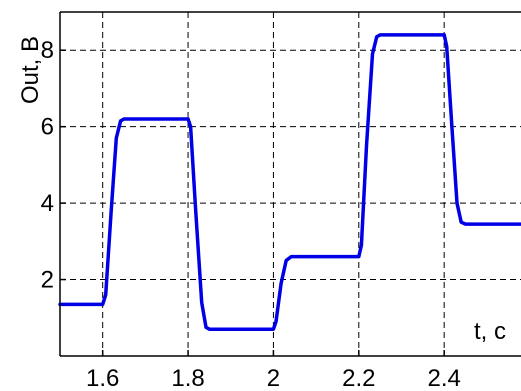 Image resolution: width=521 pixels, height=391 pixels. Describe the element at coordinates (490, 331) in the screenshot. I see `x-axis-label: t, c` at that location.